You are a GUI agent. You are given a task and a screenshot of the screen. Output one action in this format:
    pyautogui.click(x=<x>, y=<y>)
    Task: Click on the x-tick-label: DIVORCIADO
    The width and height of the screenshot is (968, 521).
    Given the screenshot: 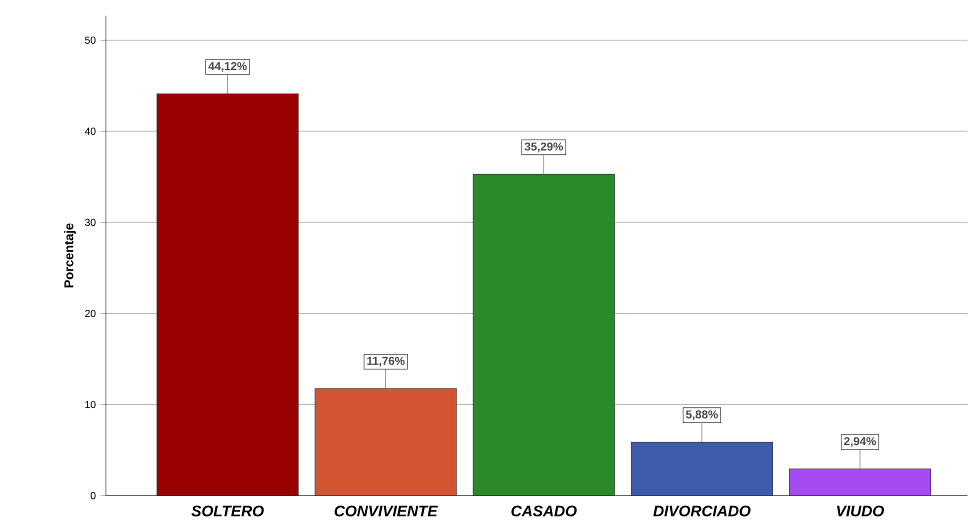 What is the action you would take?
    pyautogui.click(x=702, y=511)
    